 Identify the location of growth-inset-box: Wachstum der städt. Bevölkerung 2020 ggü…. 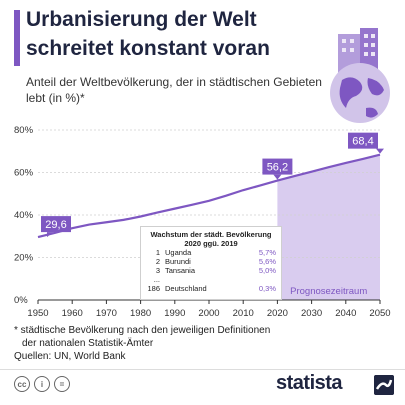
(211, 263).